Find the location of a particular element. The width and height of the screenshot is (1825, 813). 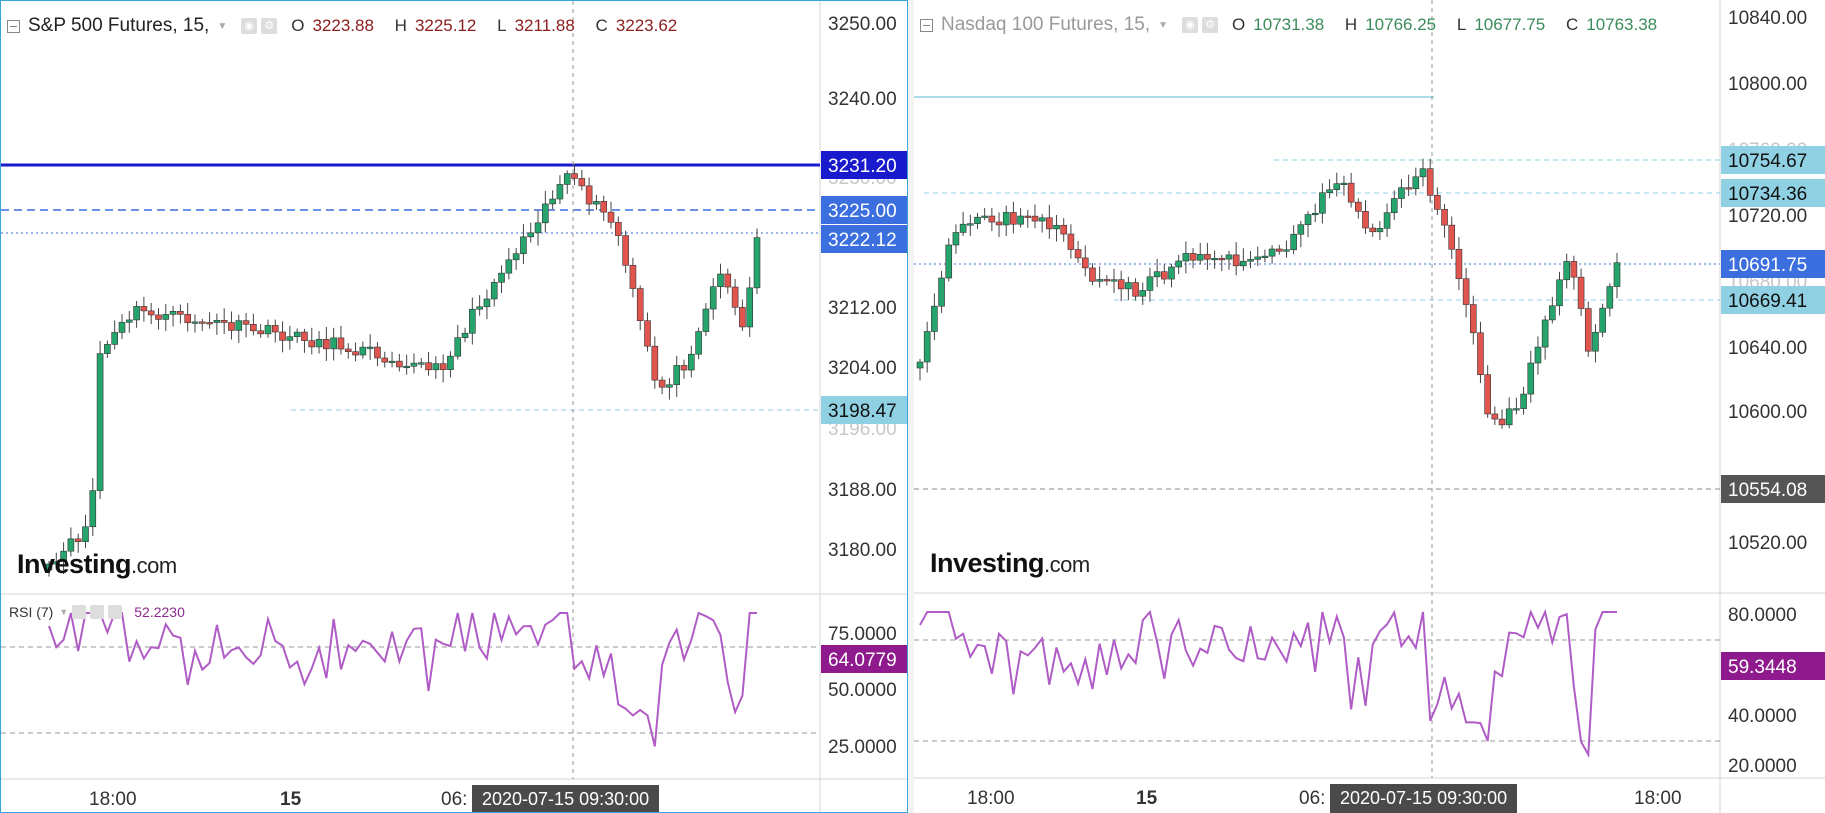

time-tick: 06: is located at coordinates (1312, 798).